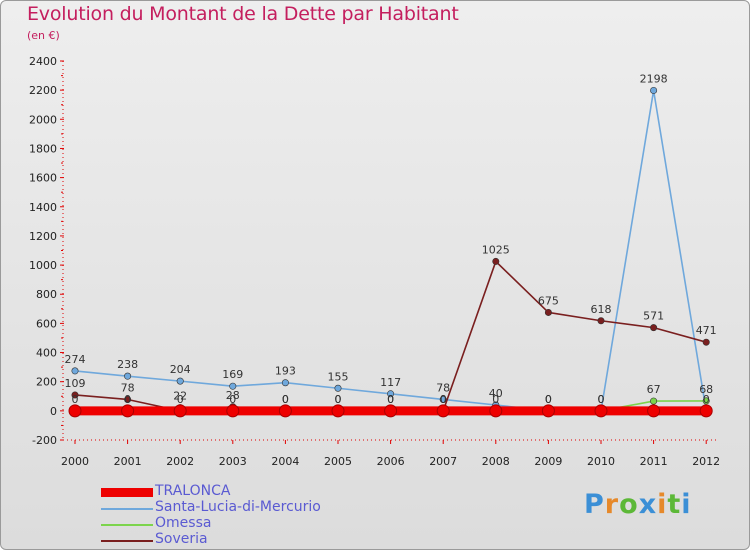 The image size is (750, 550). I want to click on data-label-soveria: 28, so click(233, 395).